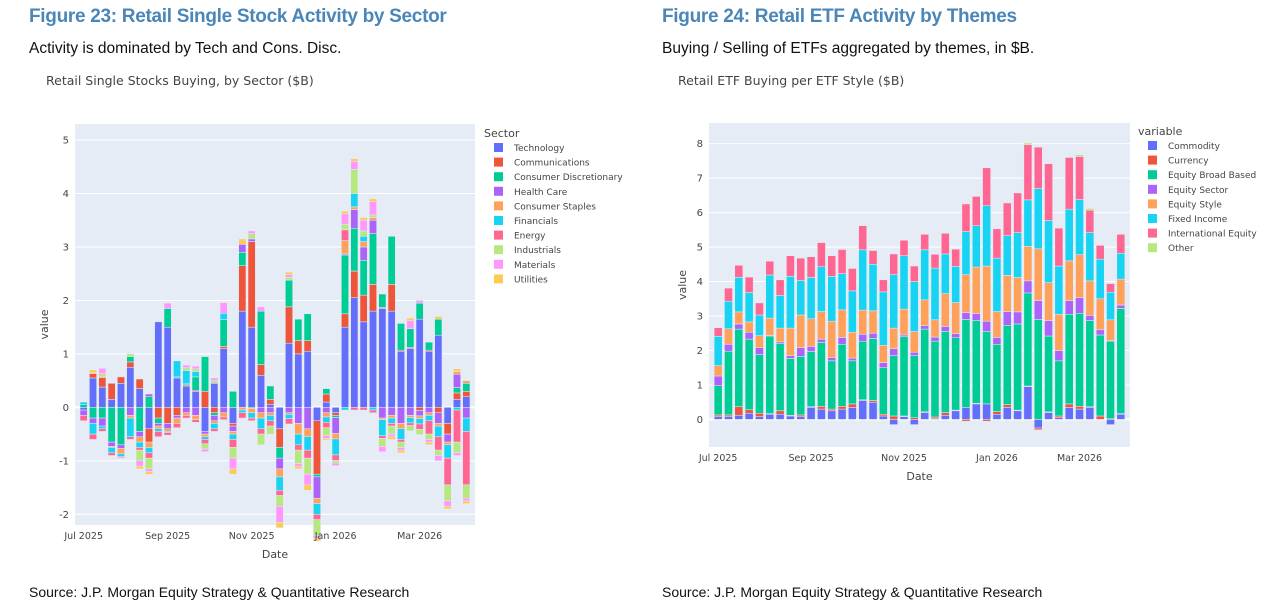 The height and width of the screenshot is (611, 1280). I want to click on y-tick-label: 8, so click(700, 144).